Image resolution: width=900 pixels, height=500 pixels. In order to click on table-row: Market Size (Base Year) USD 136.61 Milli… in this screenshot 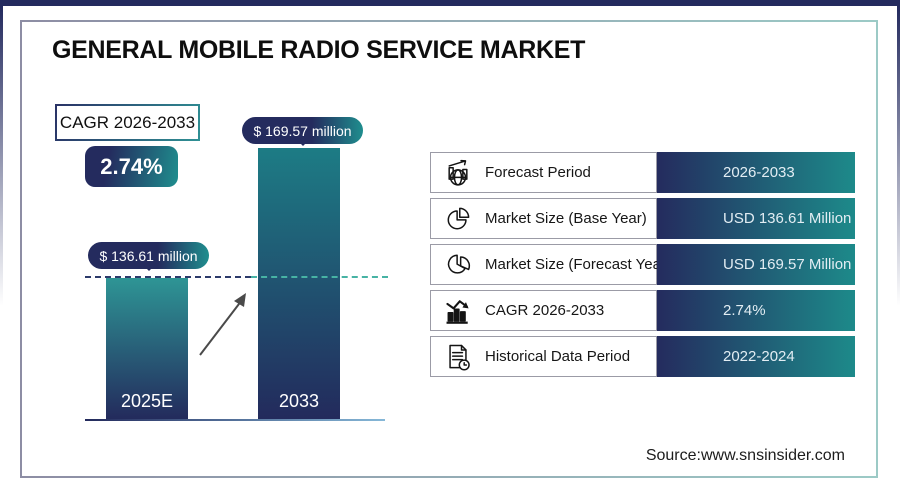, I will do `click(642, 218)`.